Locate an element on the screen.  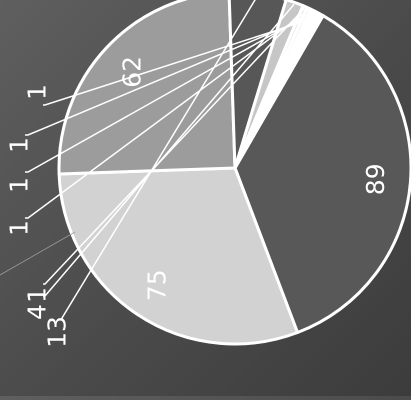
decorative-line is located at coordinates (38, 253).